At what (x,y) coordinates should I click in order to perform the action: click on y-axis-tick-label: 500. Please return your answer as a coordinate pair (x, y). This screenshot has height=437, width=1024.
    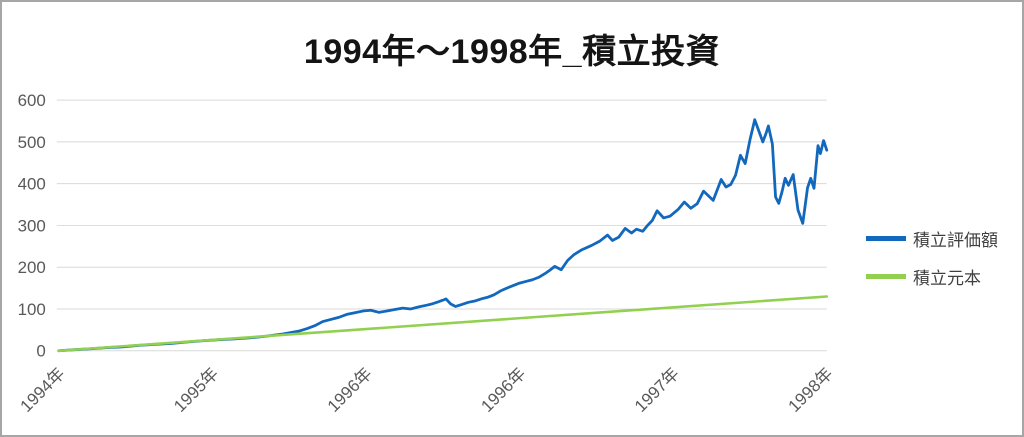
    Looking at the image, I should click on (32, 142).